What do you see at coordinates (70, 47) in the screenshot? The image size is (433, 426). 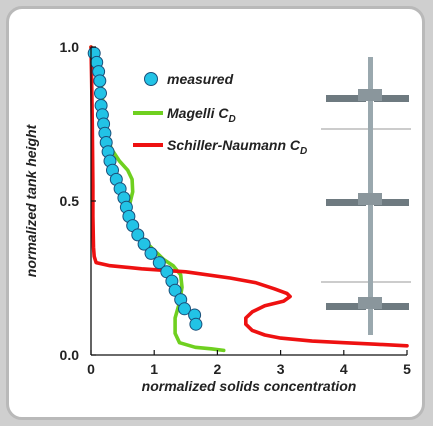 I see `y-tick-label: 1.0` at bounding box center [70, 47].